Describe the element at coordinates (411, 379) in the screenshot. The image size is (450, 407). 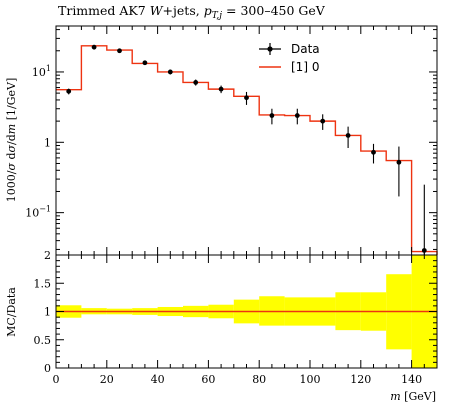
I see `x-tick-label: 140` at that location.